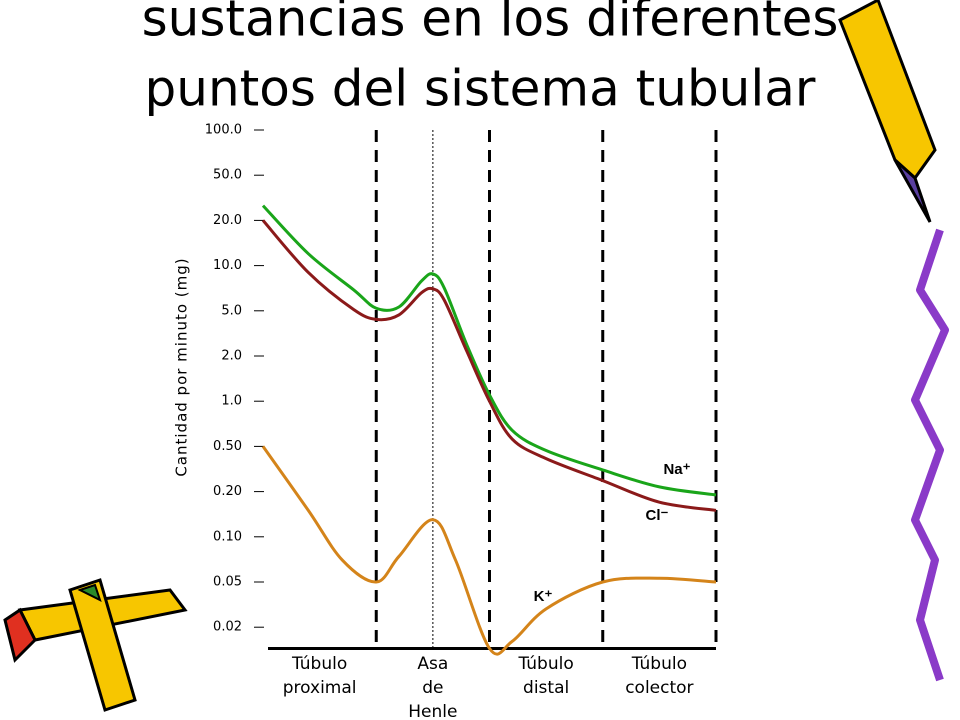  Describe the element at coordinates (231, 356) in the screenshot. I see `y-tick-label: 2.0` at that location.